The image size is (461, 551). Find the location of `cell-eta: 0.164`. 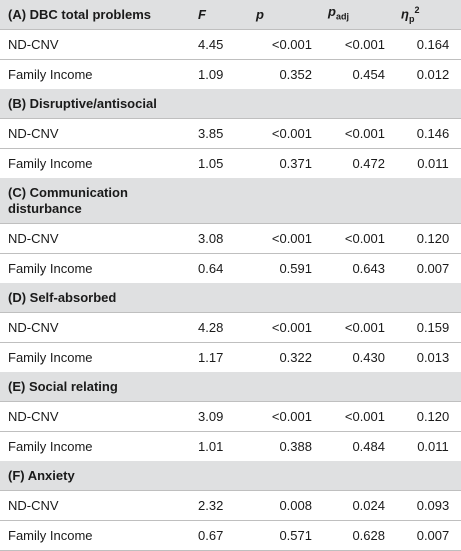

cell-eta: 0.164 is located at coordinates (427, 44).